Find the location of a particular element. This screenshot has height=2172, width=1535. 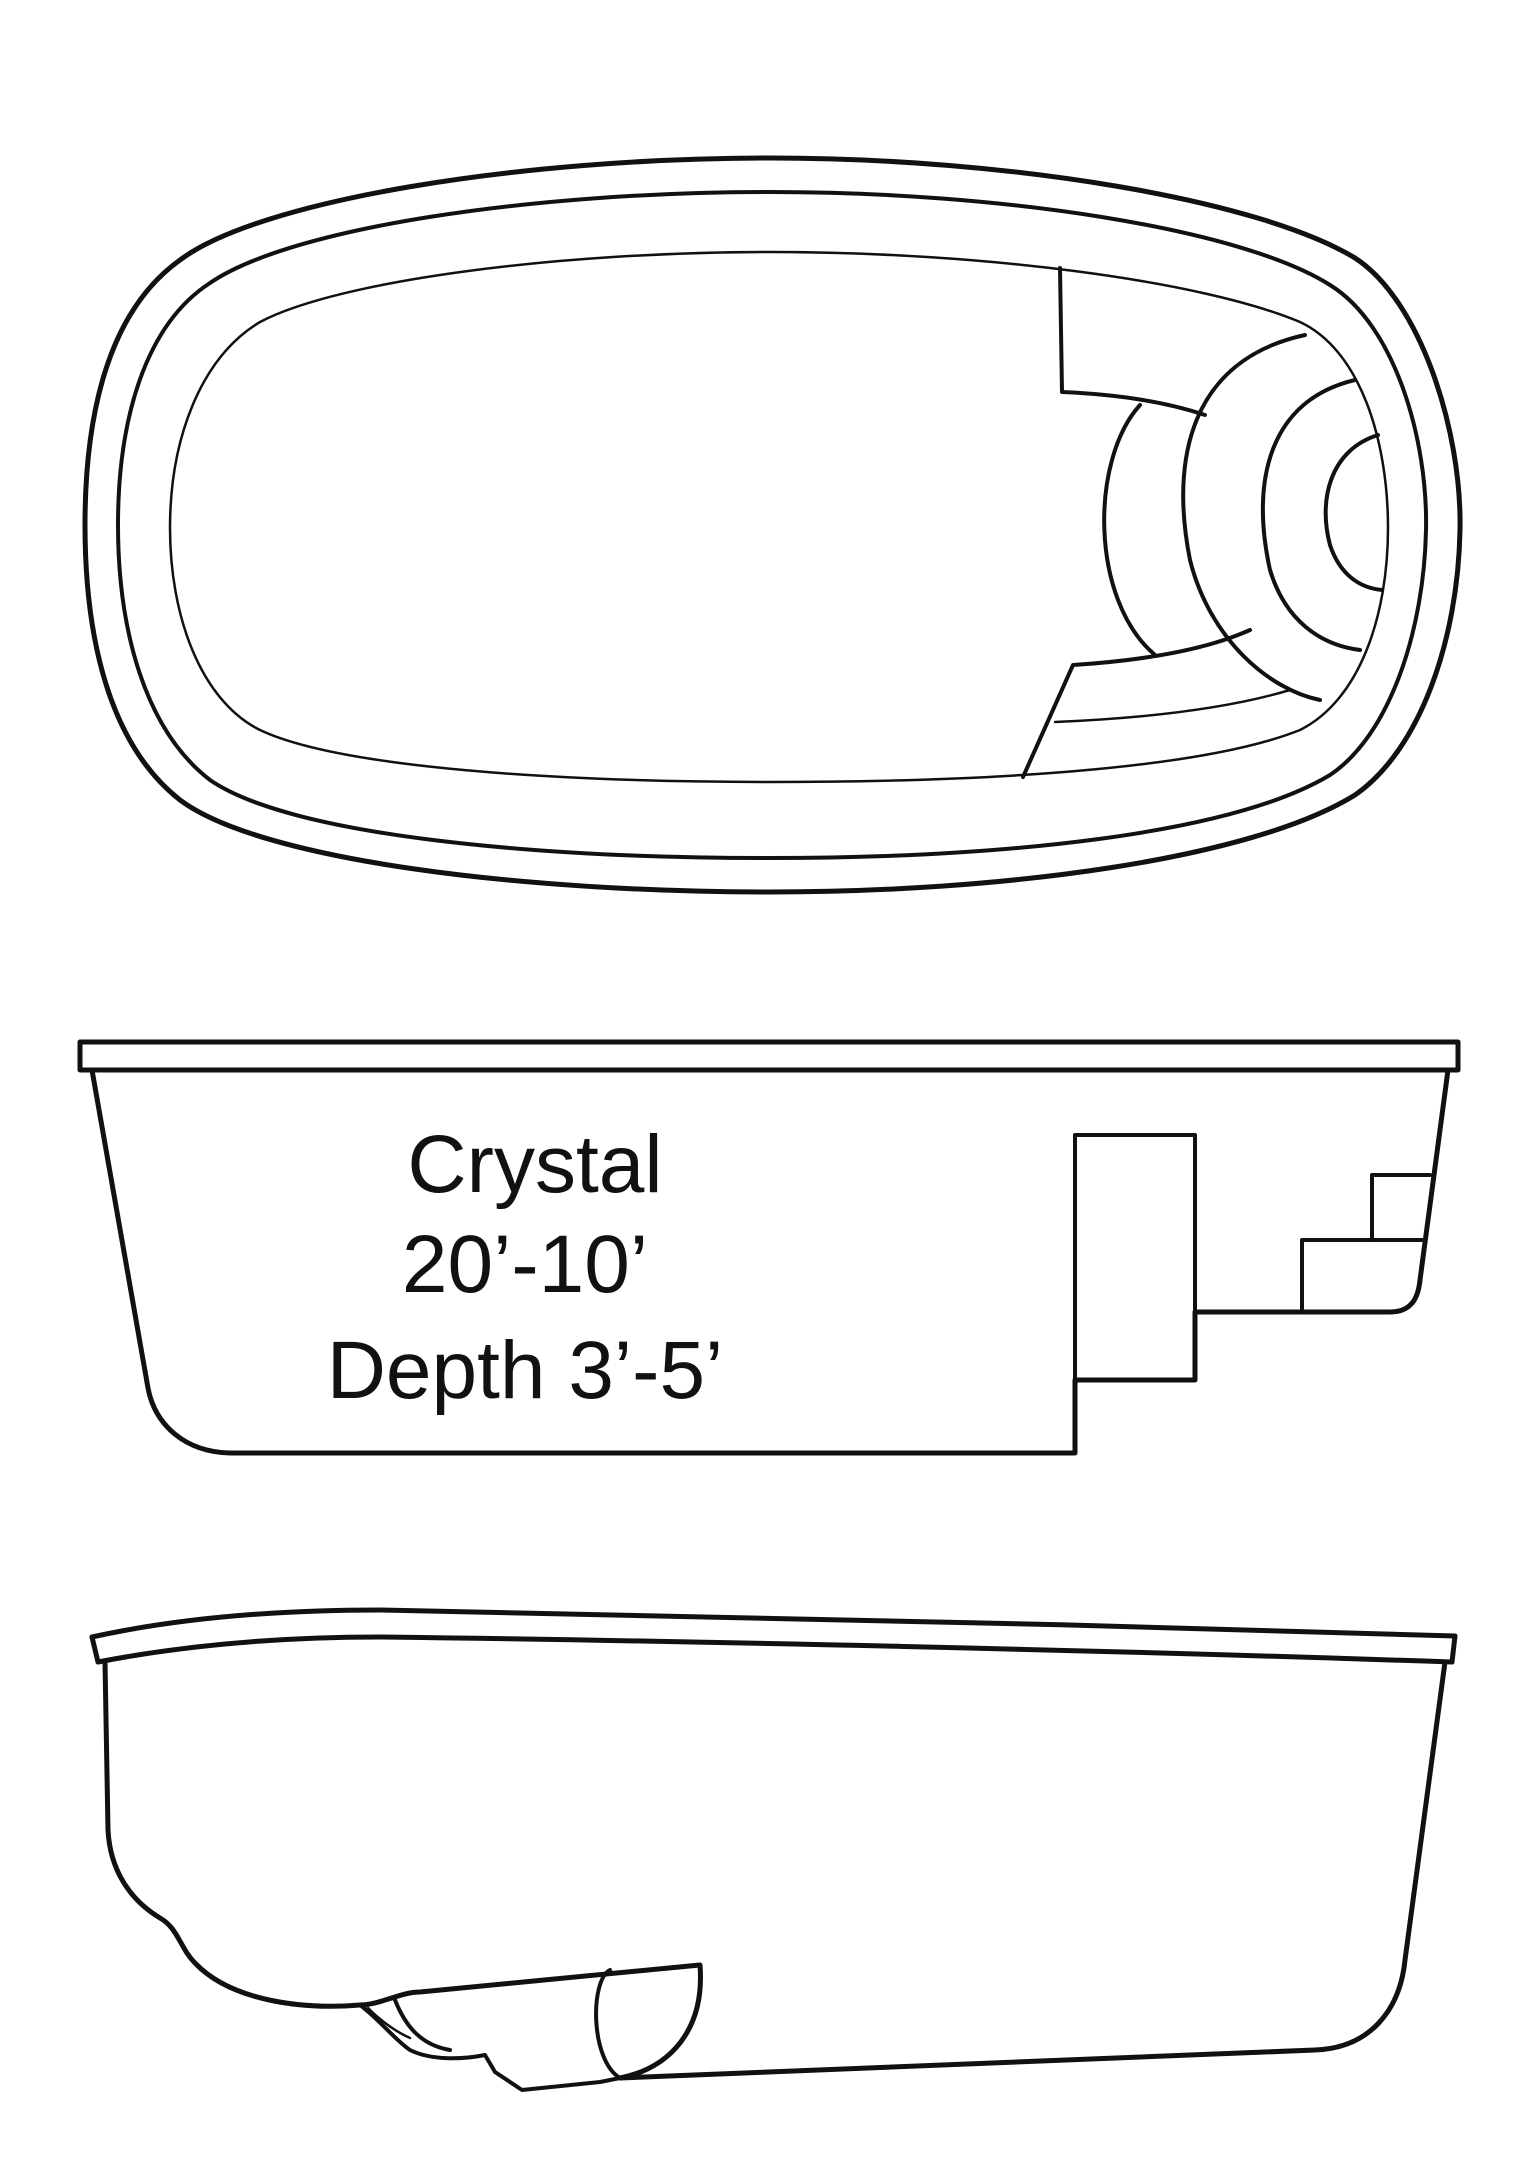

pool-name-label: Crystal is located at coordinates (534, 1164).